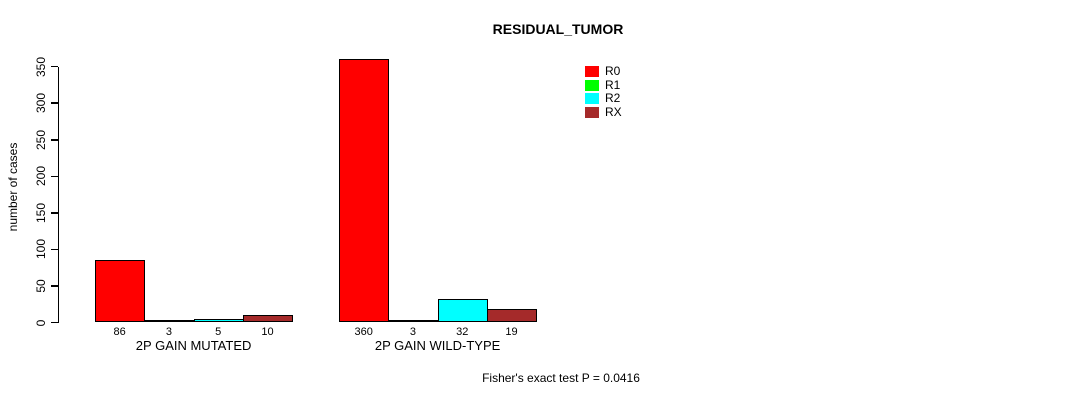  What do you see at coordinates (218, 331) in the screenshot?
I see `bar-value-label: 5` at bounding box center [218, 331].